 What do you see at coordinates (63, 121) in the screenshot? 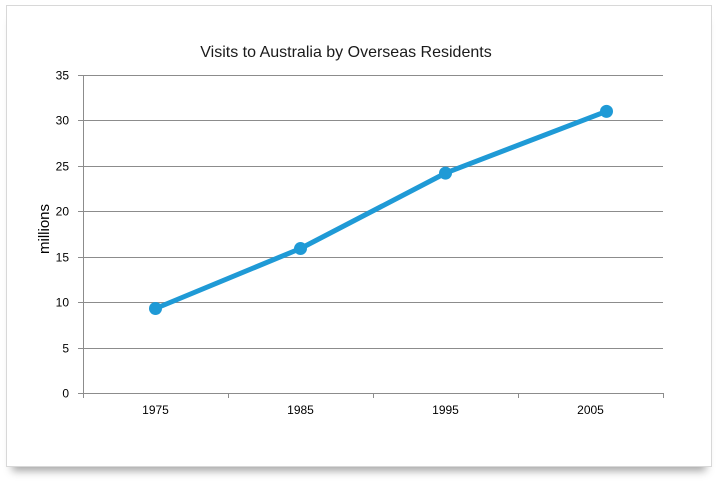
I see `y-tick-label: 30` at bounding box center [63, 121].